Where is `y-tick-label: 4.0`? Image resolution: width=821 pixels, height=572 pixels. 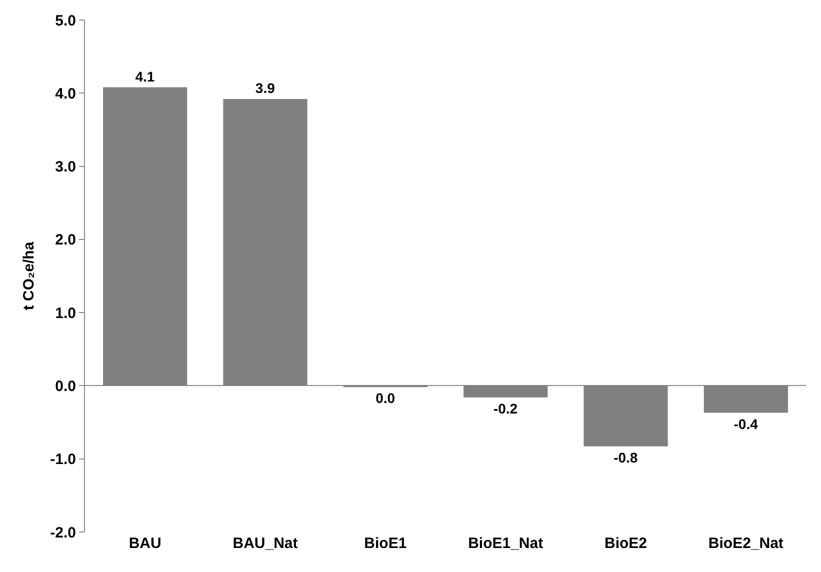 y-tick-label: 4.0 is located at coordinates (65, 93).